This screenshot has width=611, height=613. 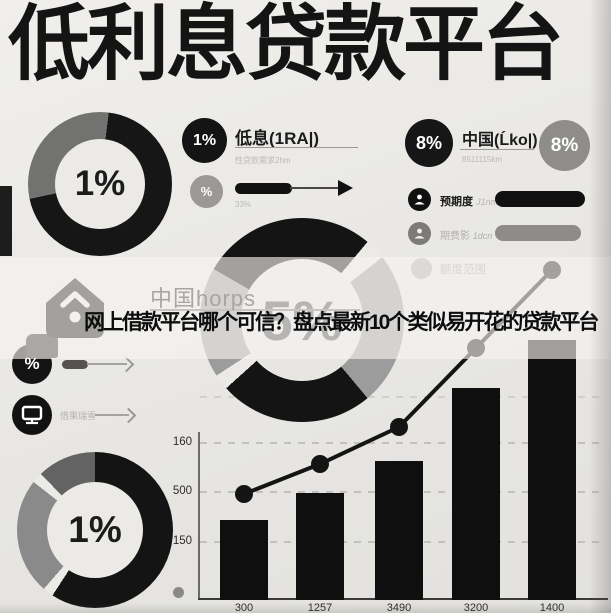 What do you see at coordinates (455, 236) in the screenshot?
I see `row2-label: 期费影` at bounding box center [455, 236].